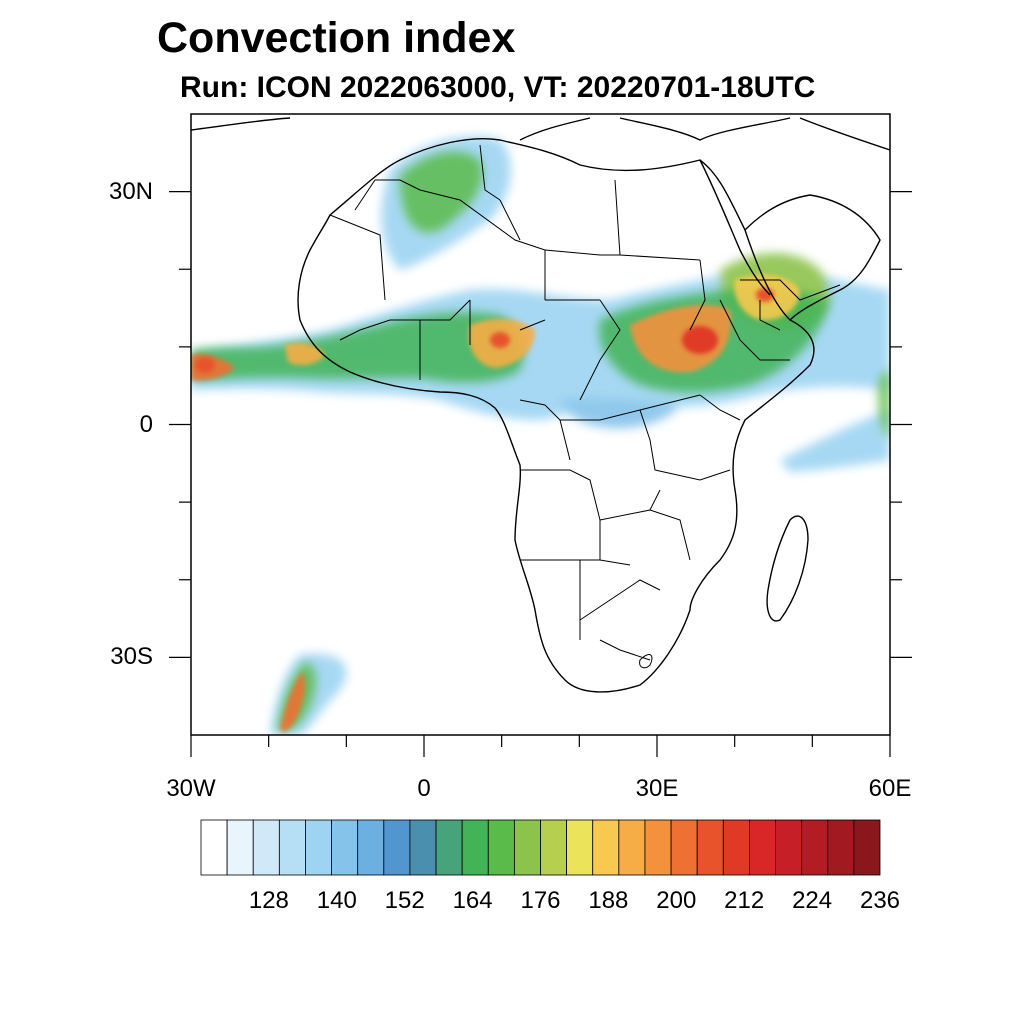 The image size is (1024, 1024). I want to click on convection-peak-westcoast, so click(205, 365).